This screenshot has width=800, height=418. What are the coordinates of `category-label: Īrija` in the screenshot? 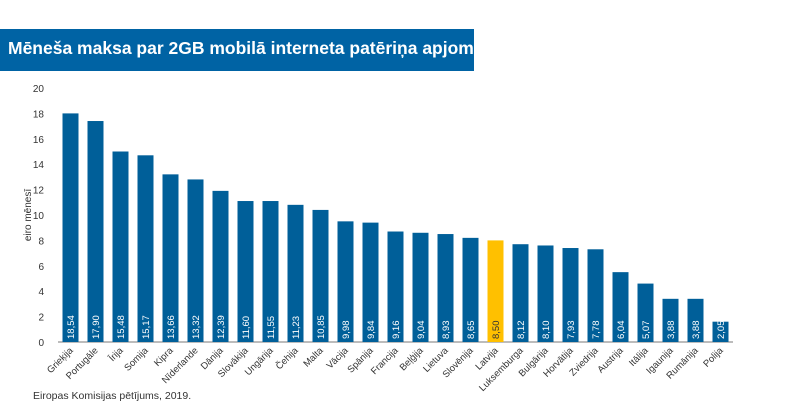 It's located at (116, 354).